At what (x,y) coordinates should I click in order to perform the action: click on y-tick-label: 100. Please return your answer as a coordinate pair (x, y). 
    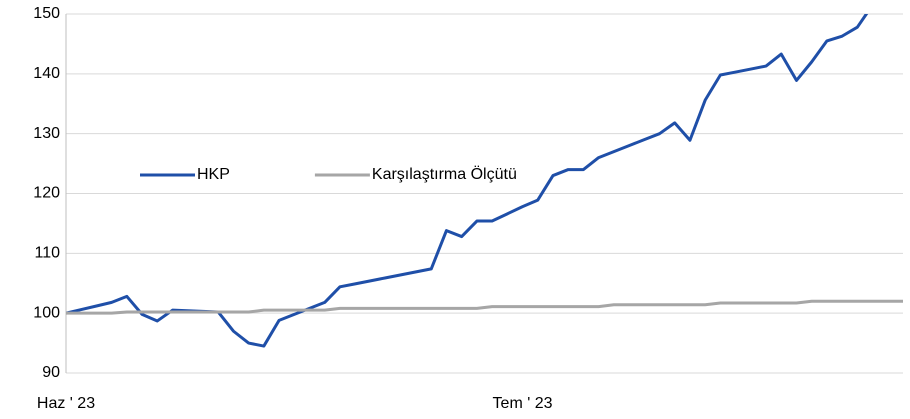
    Looking at the image, I should click on (46, 312).